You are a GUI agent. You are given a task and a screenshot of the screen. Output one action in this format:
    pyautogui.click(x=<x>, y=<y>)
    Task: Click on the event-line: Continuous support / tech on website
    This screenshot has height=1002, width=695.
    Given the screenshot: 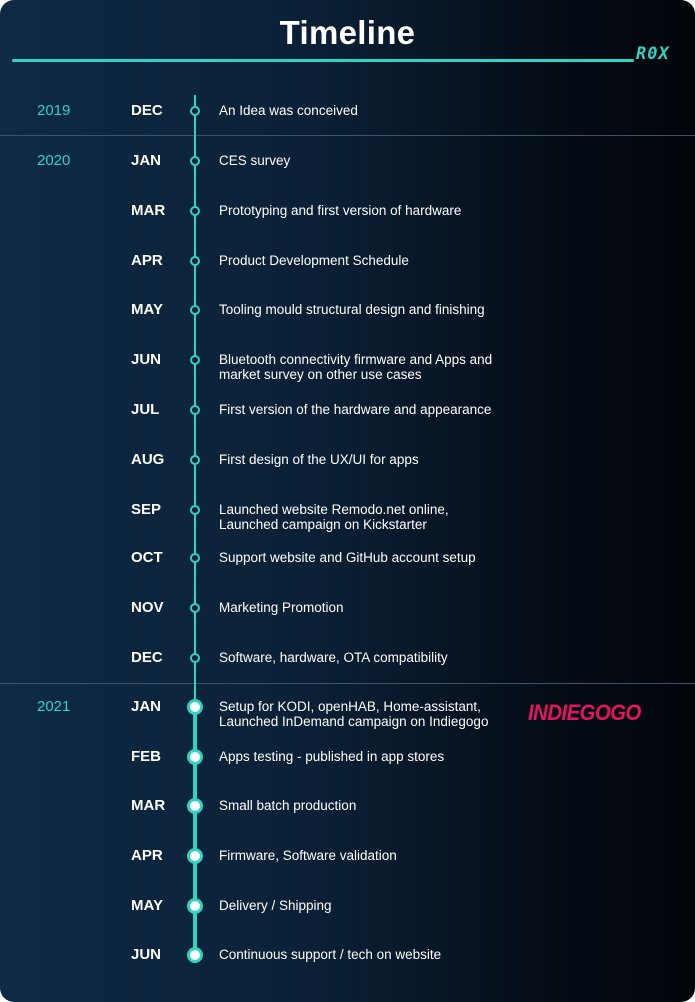 What is the action you would take?
    pyautogui.click(x=330, y=954)
    